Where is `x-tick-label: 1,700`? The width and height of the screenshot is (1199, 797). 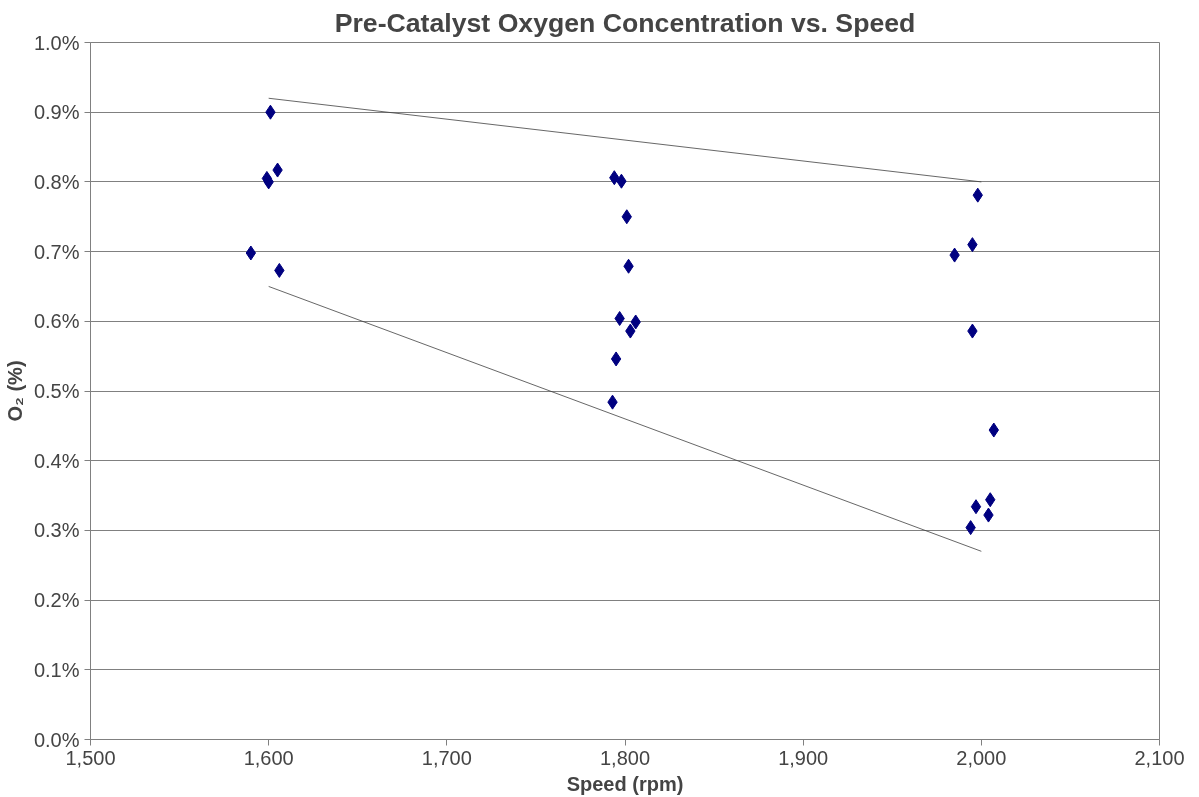 x-tick-label: 1,700 is located at coordinates (446, 757).